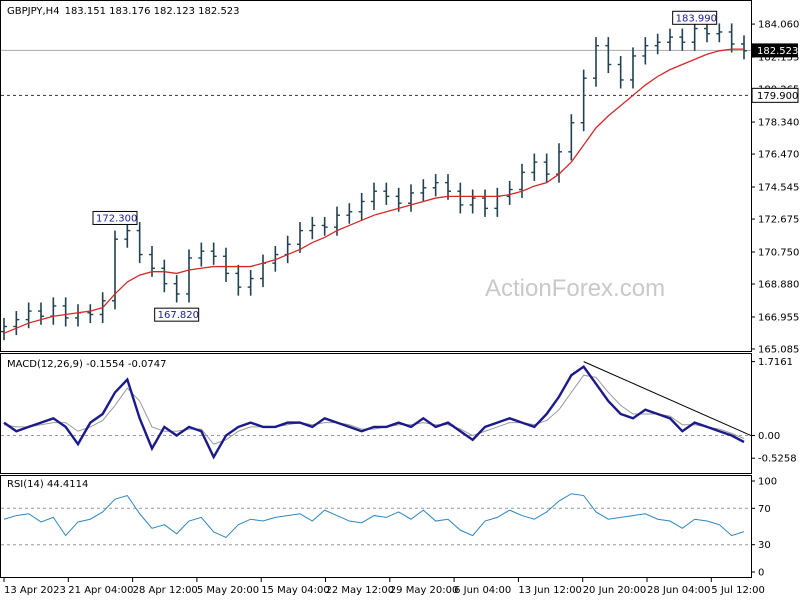  Describe the element at coordinates (374, 516) in the screenshot. I see `rsi-line` at that location.